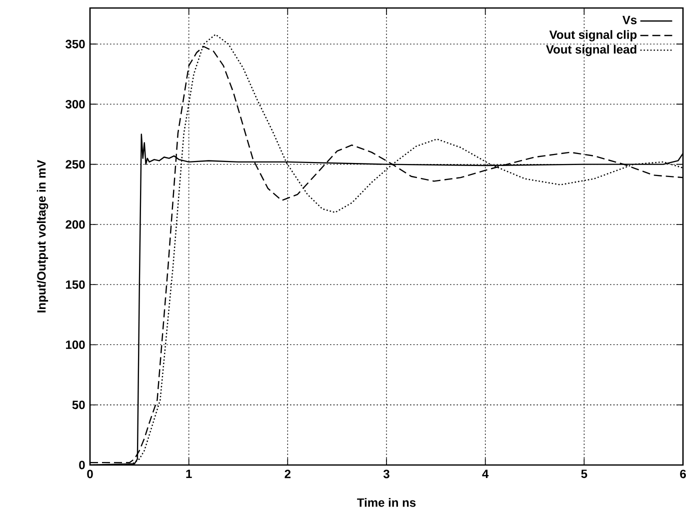  What do you see at coordinates (683, 474) in the screenshot?
I see `x-tick-label: 6` at bounding box center [683, 474].